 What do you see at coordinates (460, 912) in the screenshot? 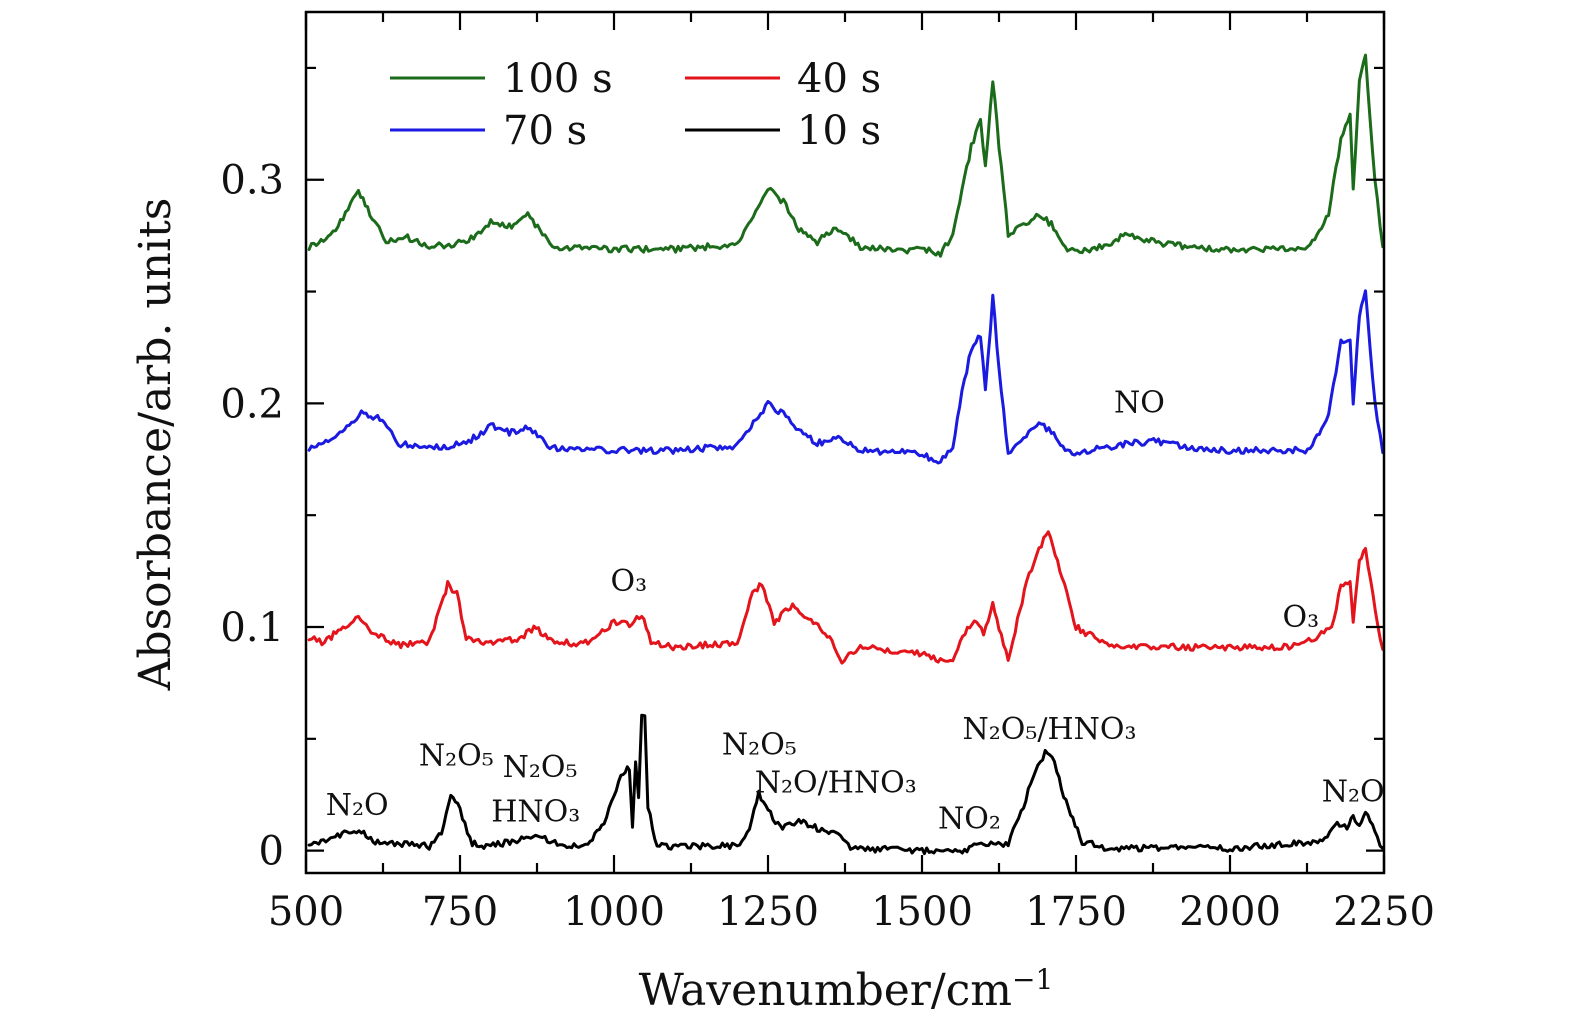
I see `x-tick-label: 750` at bounding box center [460, 912].